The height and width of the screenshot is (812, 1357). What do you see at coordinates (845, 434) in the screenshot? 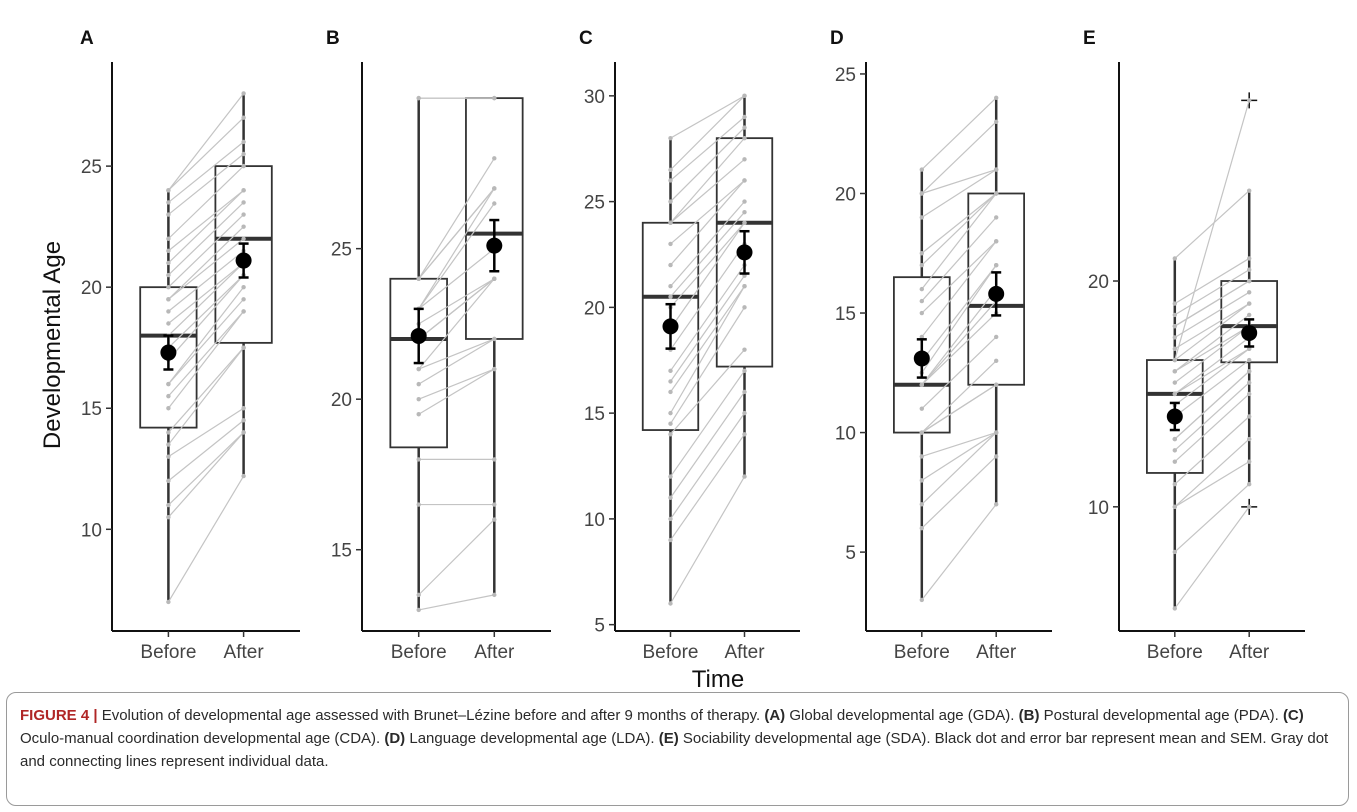
I see `y-tick-label-d: 10` at bounding box center [845, 434].